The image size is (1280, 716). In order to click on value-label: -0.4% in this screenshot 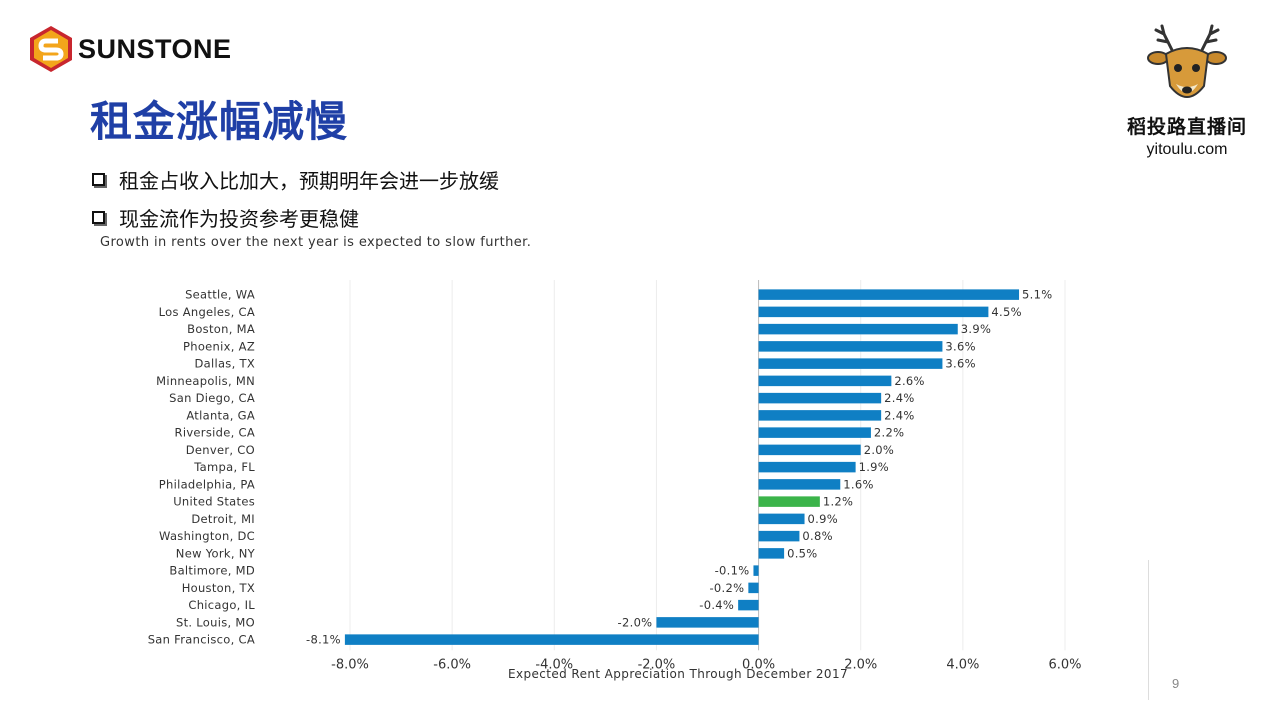, I will do `click(716, 605)`.